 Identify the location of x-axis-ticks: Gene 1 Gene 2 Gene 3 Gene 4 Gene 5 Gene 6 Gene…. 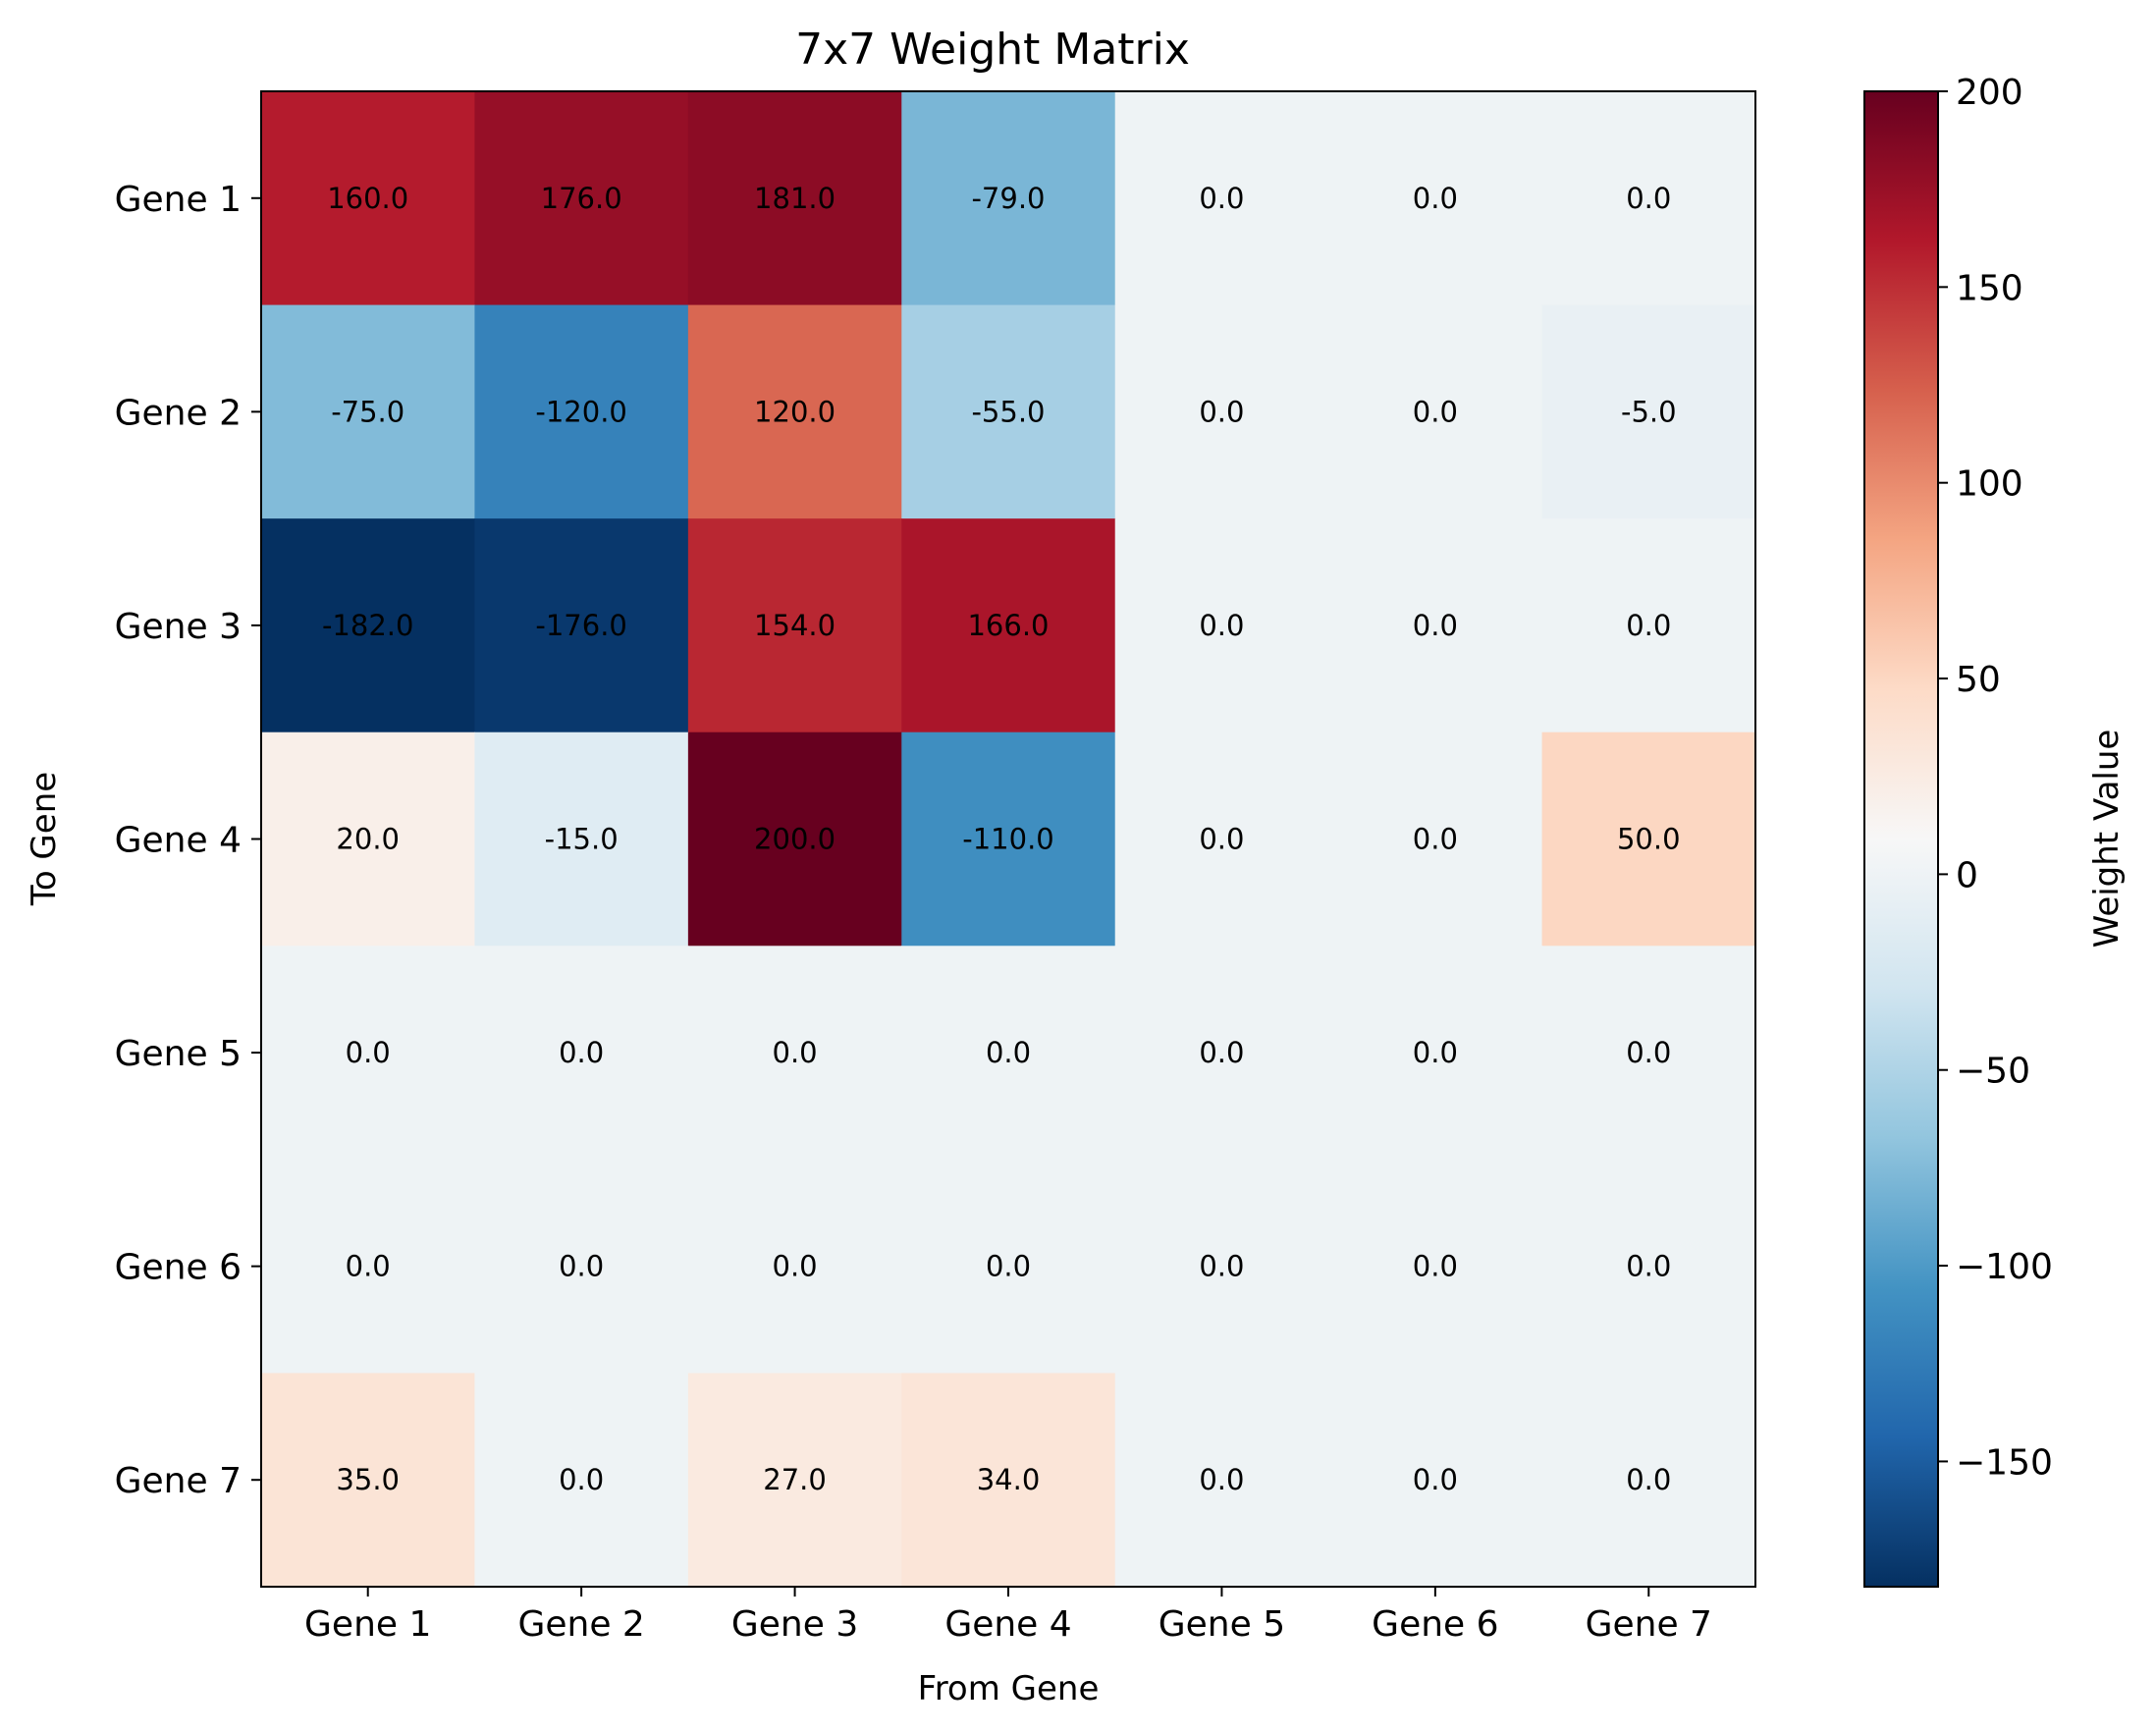
(1008, 1616).